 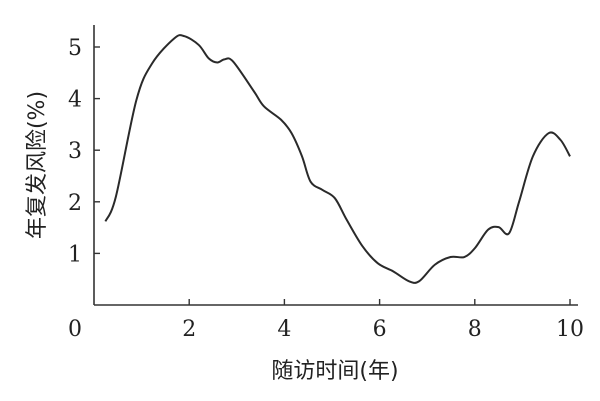 What do you see at coordinates (75, 100) in the screenshot?
I see `y-tick-label: 4` at bounding box center [75, 100].